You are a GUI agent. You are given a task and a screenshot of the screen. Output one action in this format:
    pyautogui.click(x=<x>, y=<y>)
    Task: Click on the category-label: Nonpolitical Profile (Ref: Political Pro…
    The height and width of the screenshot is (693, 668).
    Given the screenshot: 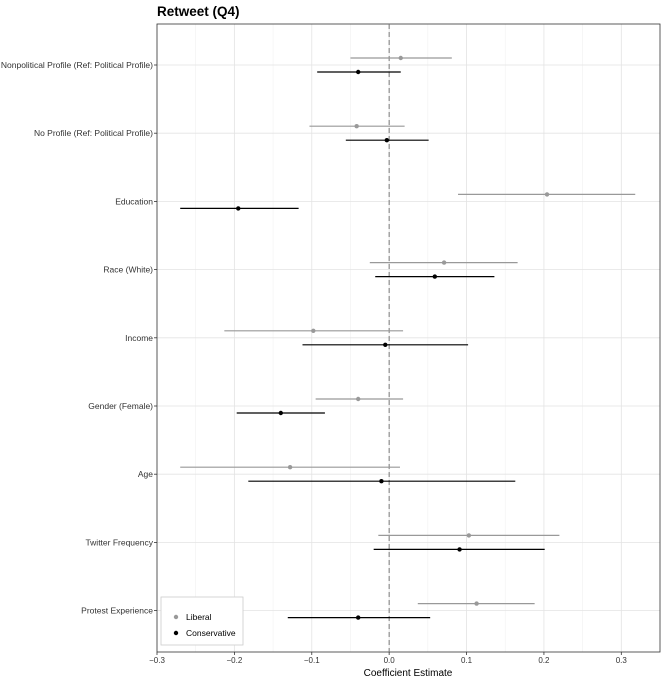 What is the action you would take?
    pyautogui.click(x=77, y=65)
    